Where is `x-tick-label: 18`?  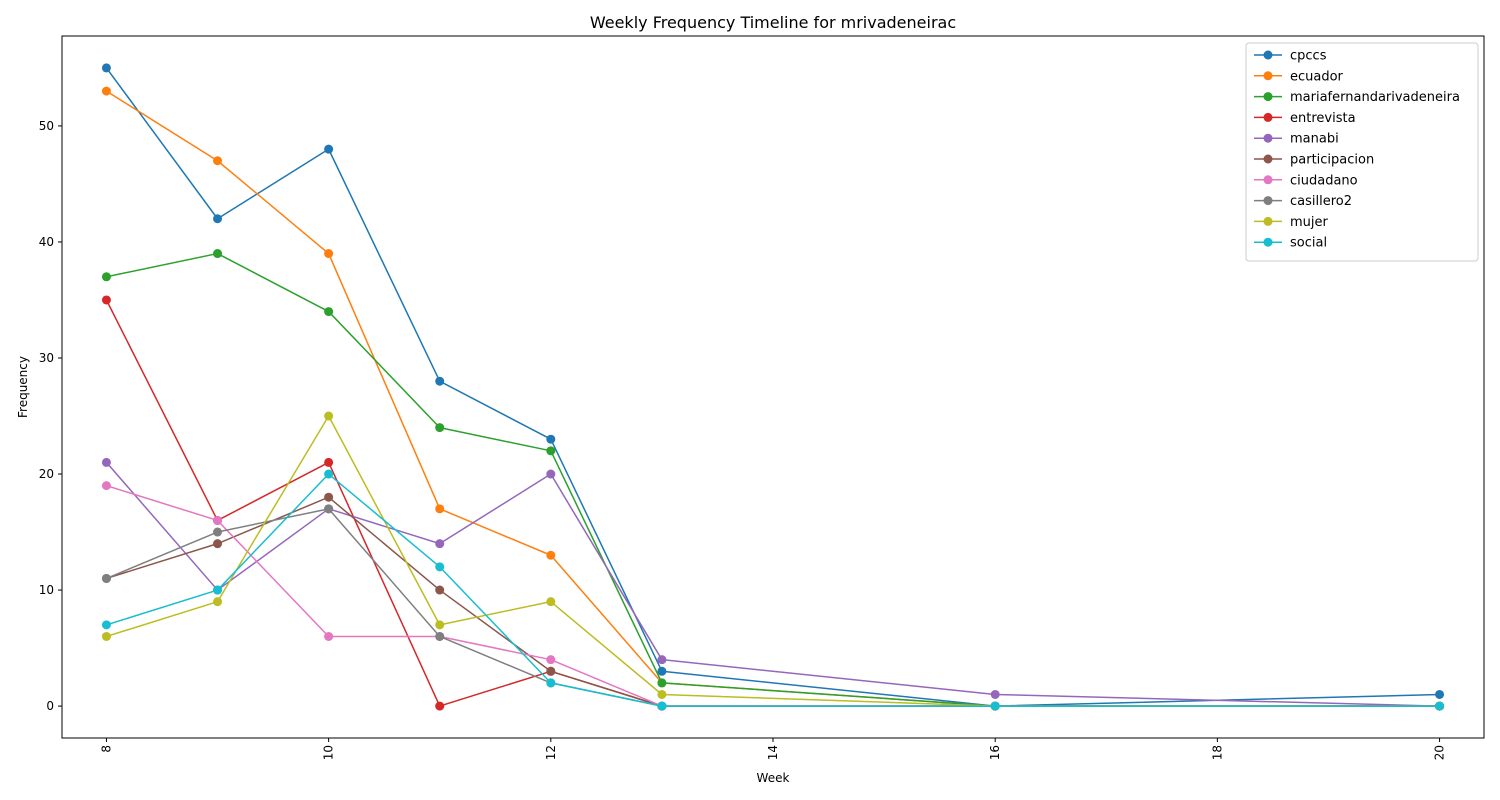 x-tick-label: 18 is located at coordinates (1217, 752).